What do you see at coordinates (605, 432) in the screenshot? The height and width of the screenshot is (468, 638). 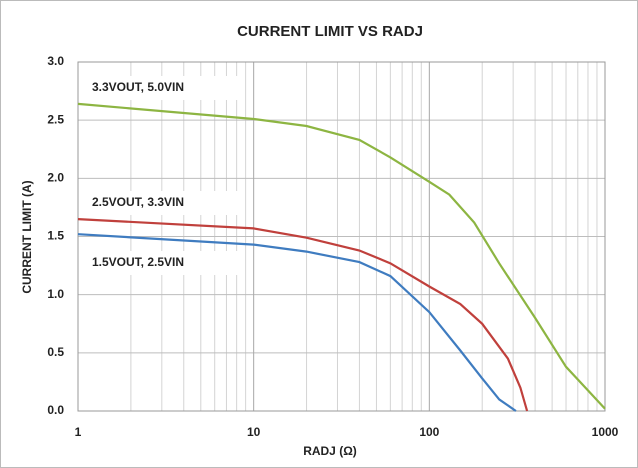 I see `x-tick-label: 1000` at bounding box center [605, 432].